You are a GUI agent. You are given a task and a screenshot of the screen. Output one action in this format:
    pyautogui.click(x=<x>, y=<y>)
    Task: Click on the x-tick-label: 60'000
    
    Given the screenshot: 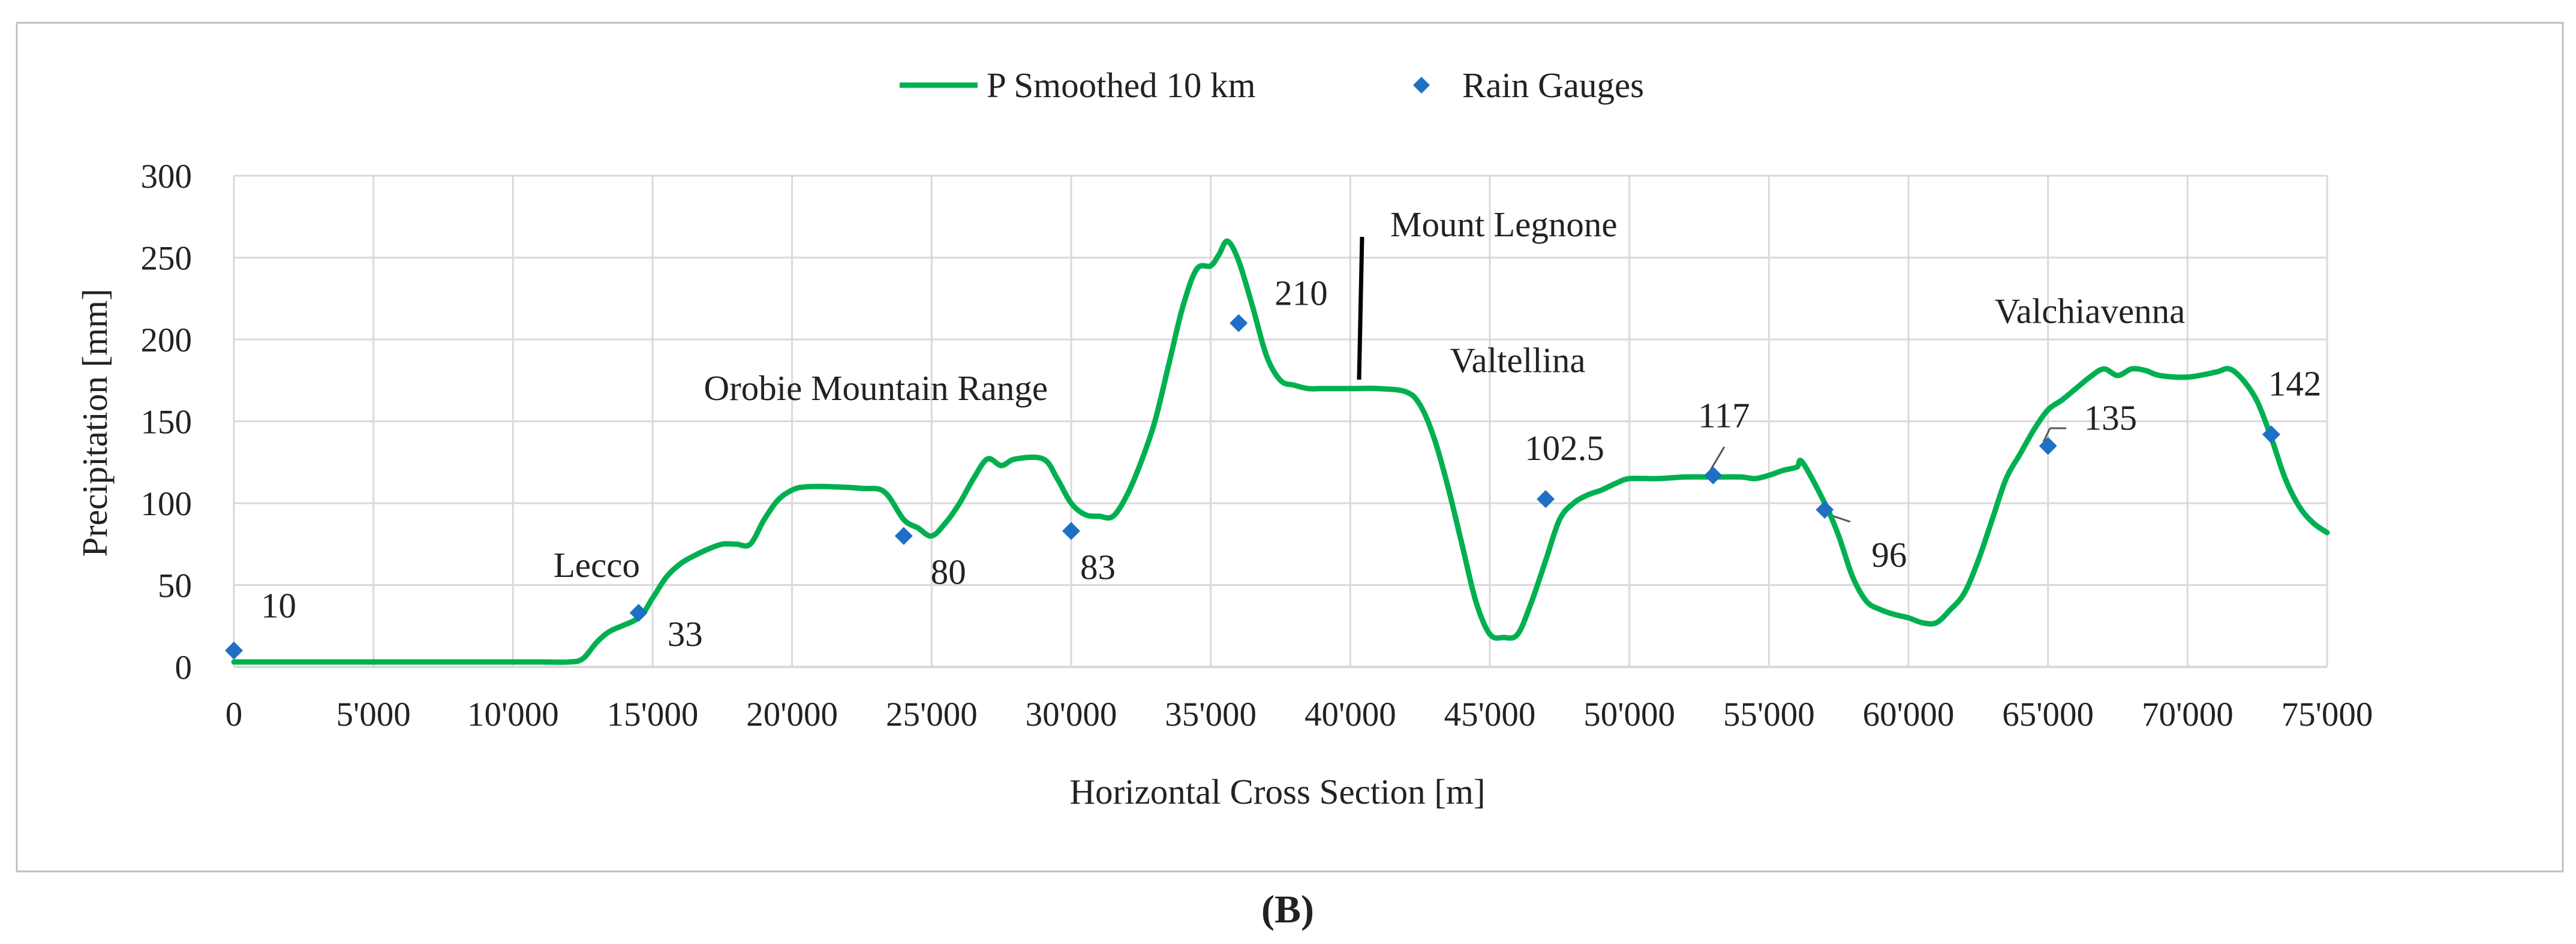 What is the action you would take?
    pyautogui.click(x=1909, y=715)
    